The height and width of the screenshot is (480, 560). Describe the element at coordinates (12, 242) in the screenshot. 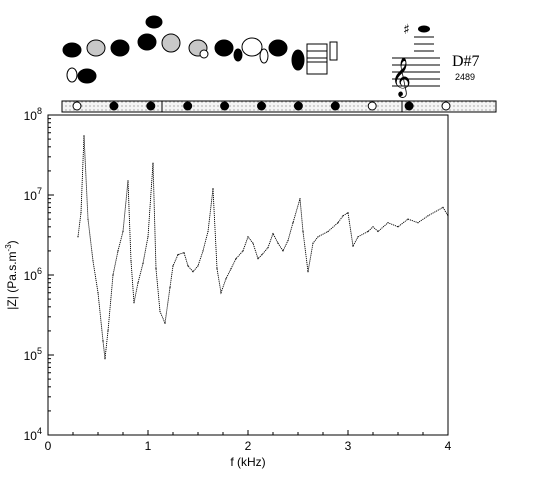

I see `y-axis-label-close: )` at that location.